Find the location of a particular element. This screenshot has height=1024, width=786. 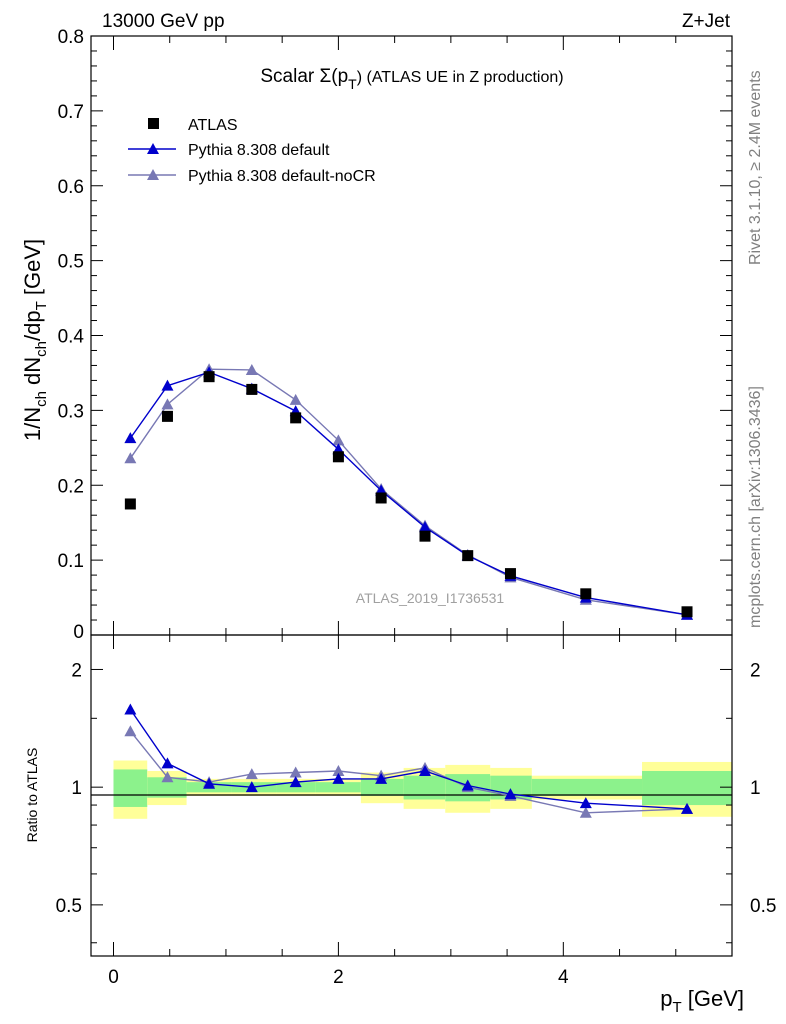

analysis-watermark: ATLAS_2019_I1736531 is located at coordinates (430, 598).